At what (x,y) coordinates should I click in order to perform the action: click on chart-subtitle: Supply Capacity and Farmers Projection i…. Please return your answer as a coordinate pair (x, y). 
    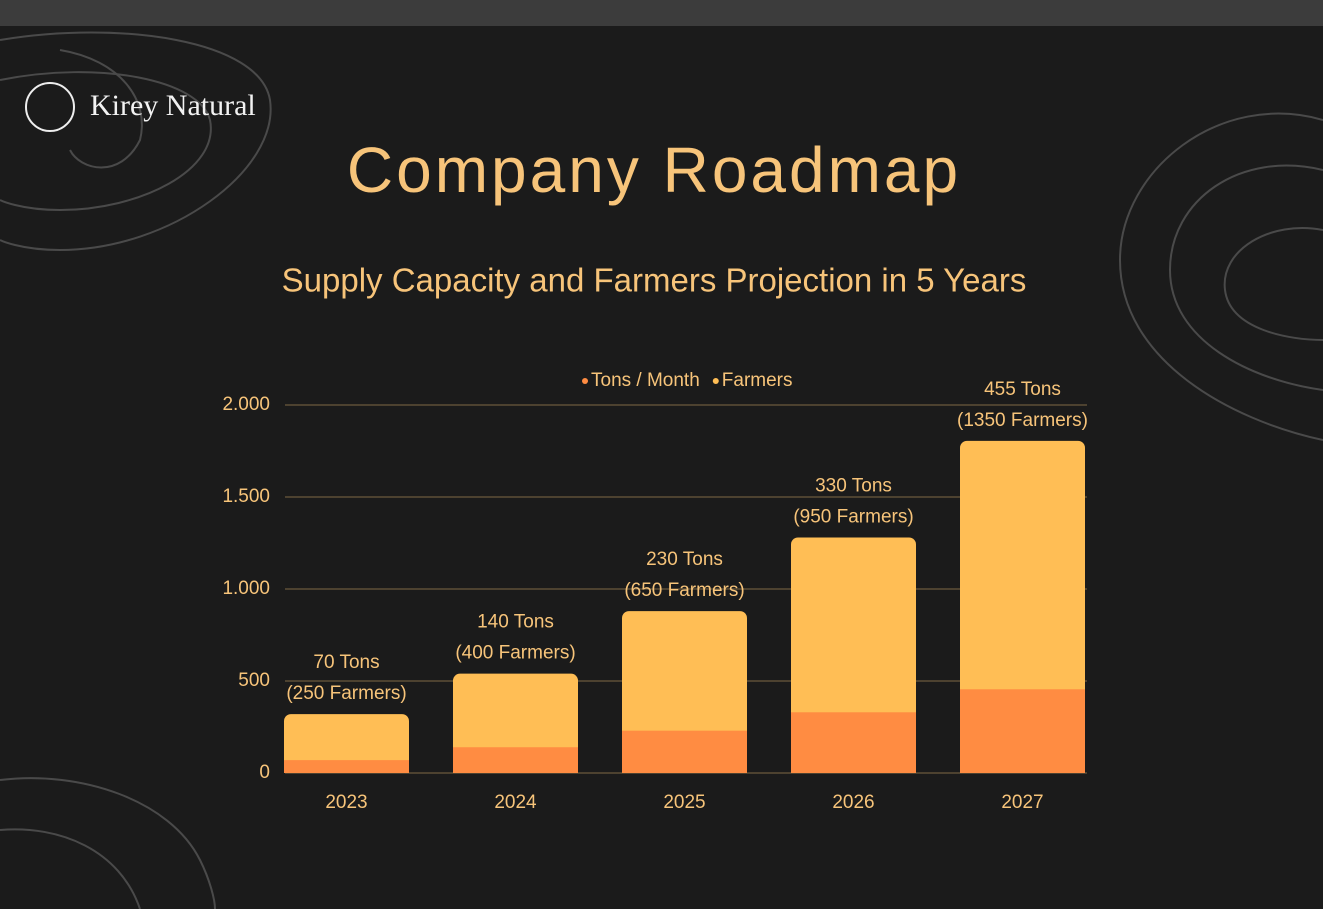
    Looking at the image, I should click on (654, 280).